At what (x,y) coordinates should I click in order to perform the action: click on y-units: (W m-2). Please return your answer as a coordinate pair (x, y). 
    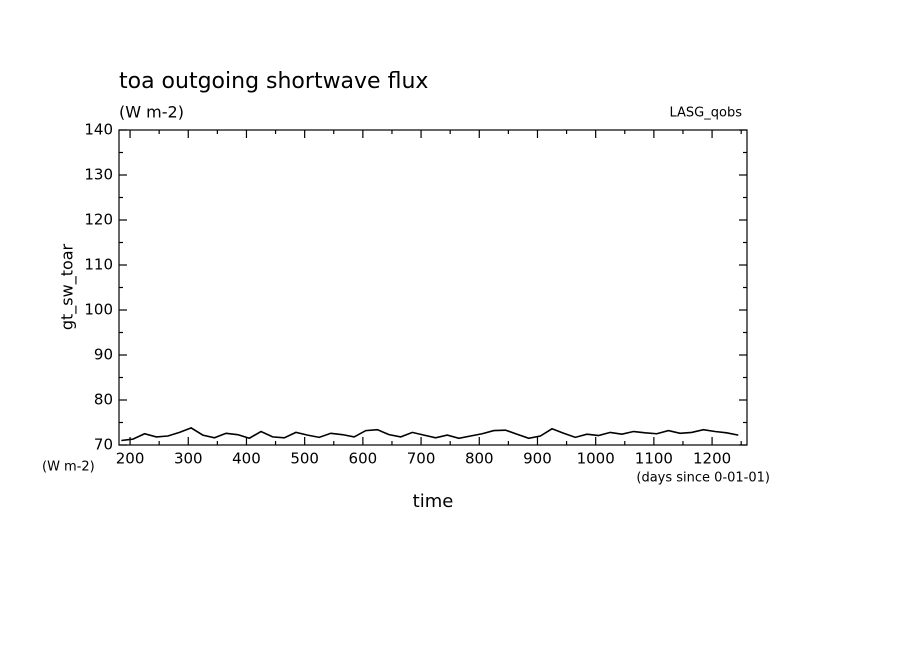
    Looking at the image, I should click on (68, 467).